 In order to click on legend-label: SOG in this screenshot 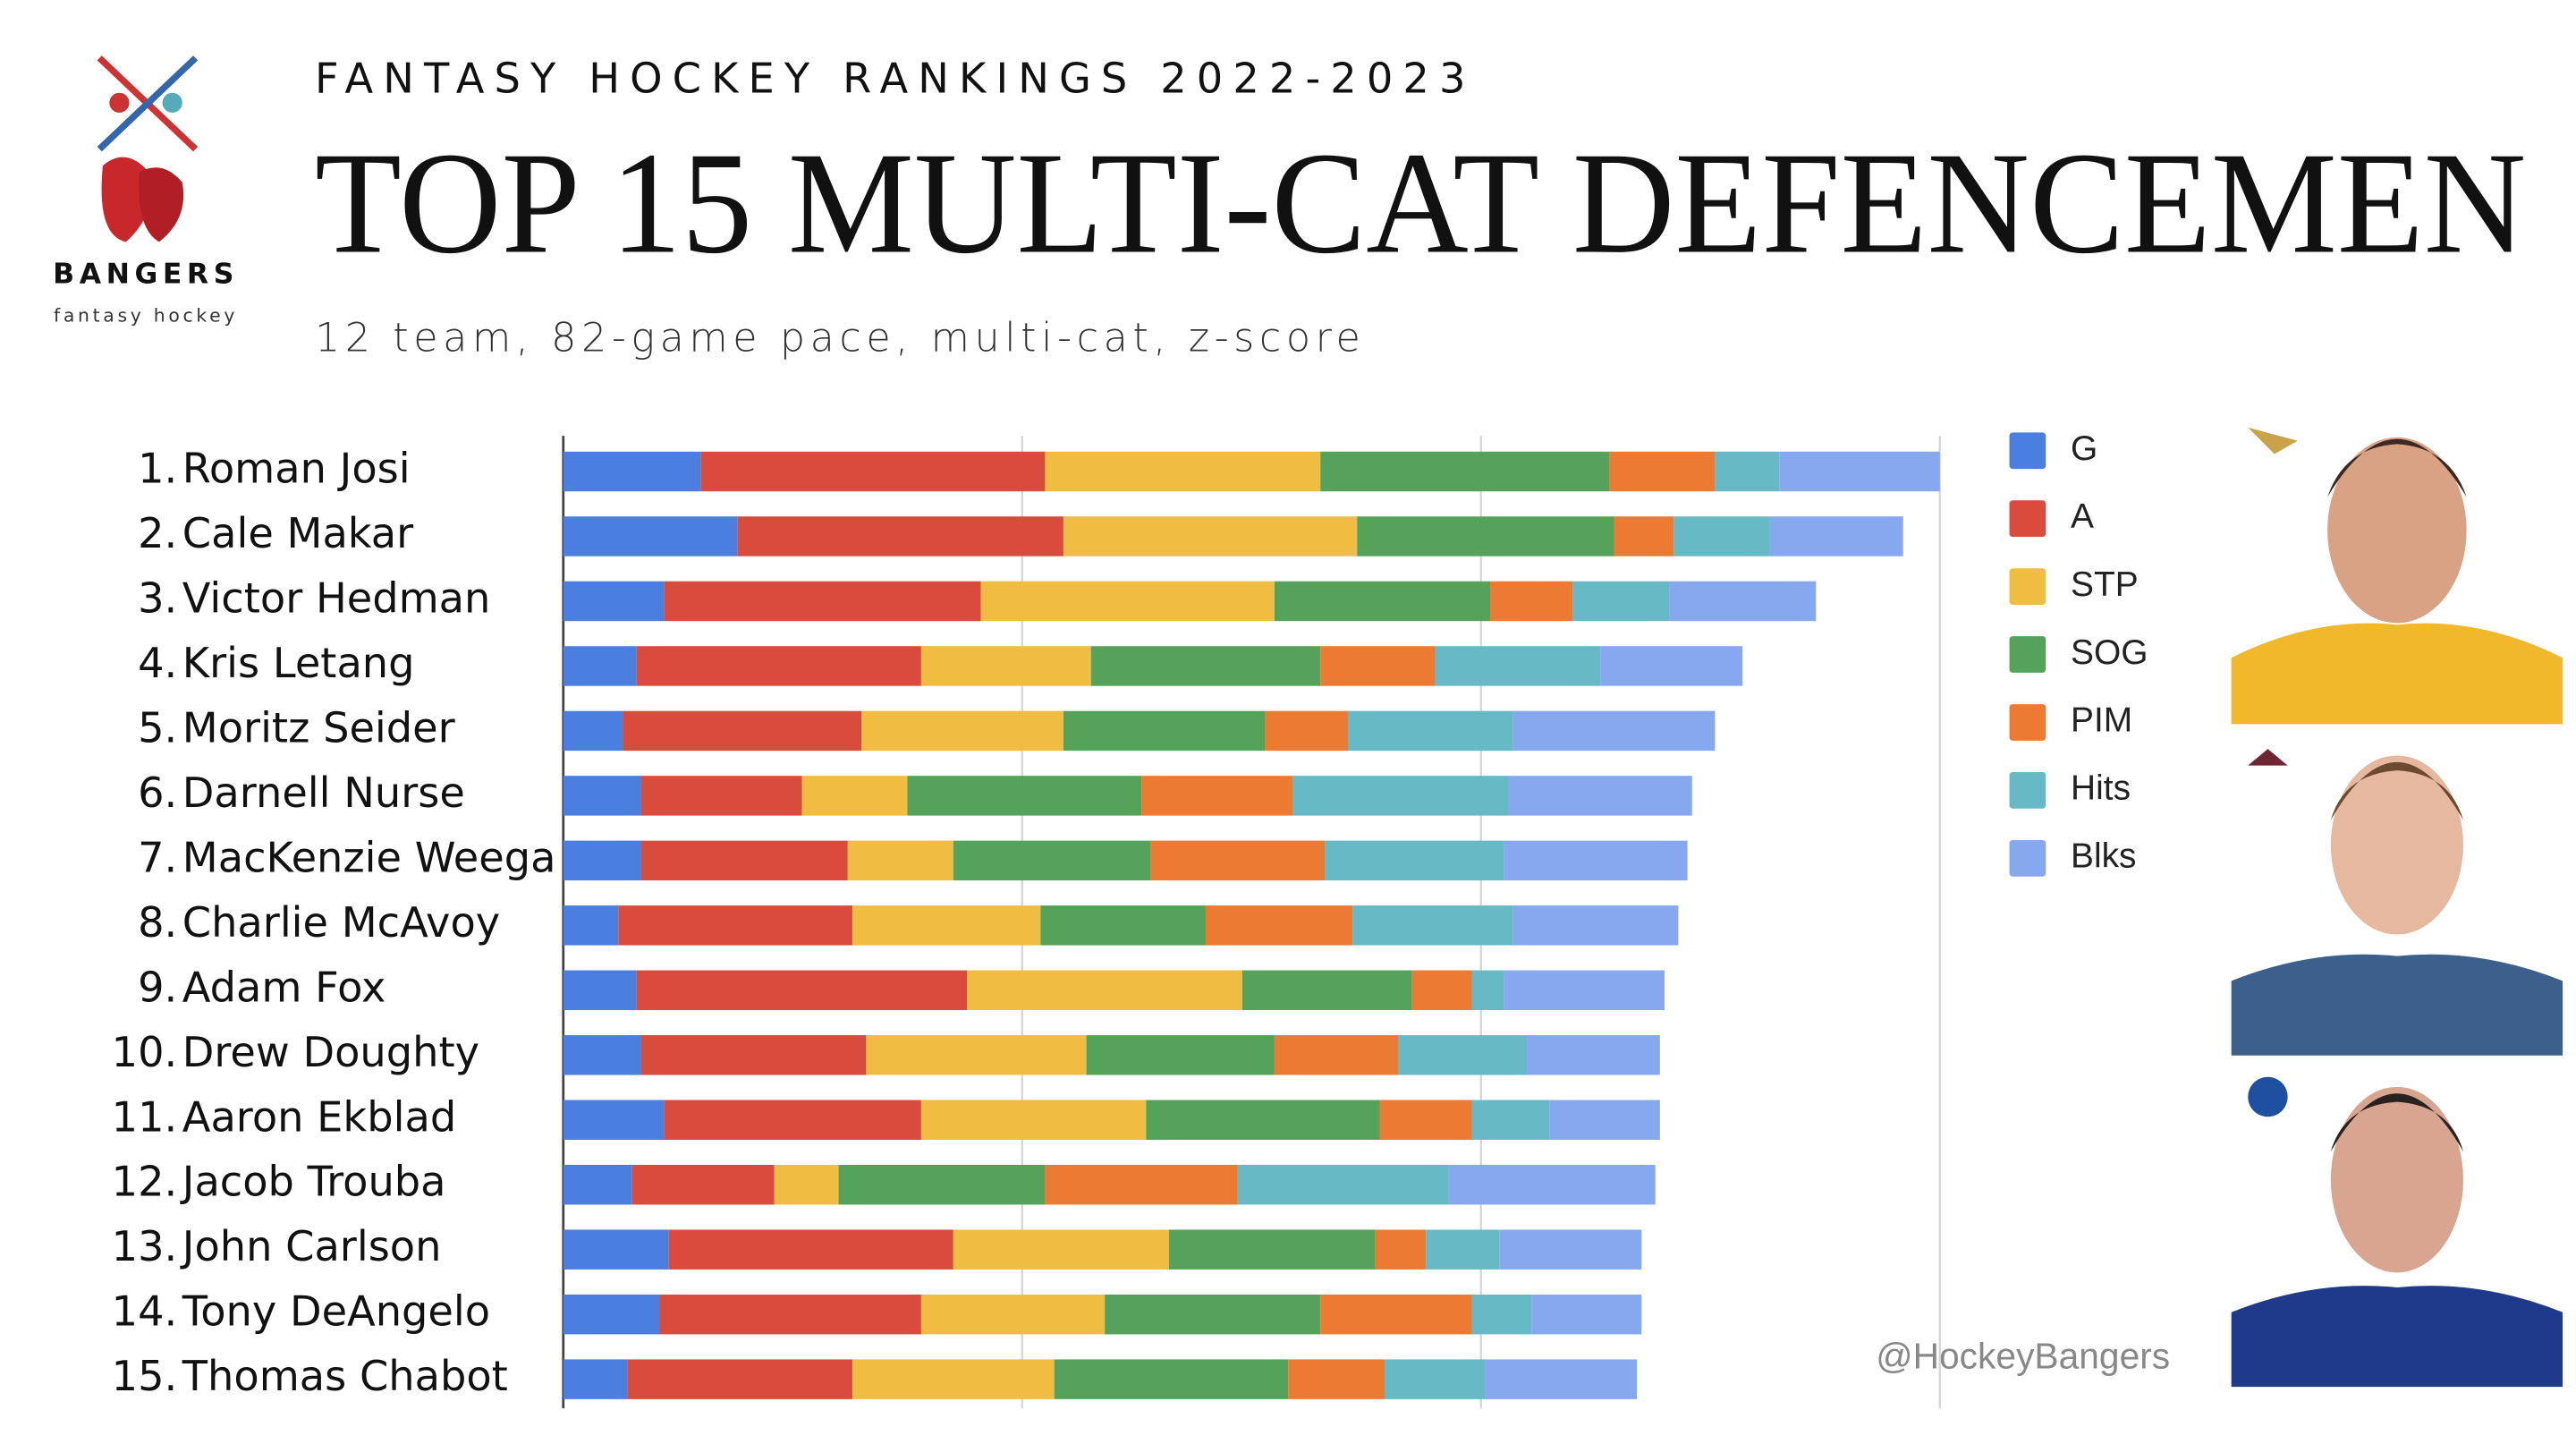, I will do `click(2109, 653)`.